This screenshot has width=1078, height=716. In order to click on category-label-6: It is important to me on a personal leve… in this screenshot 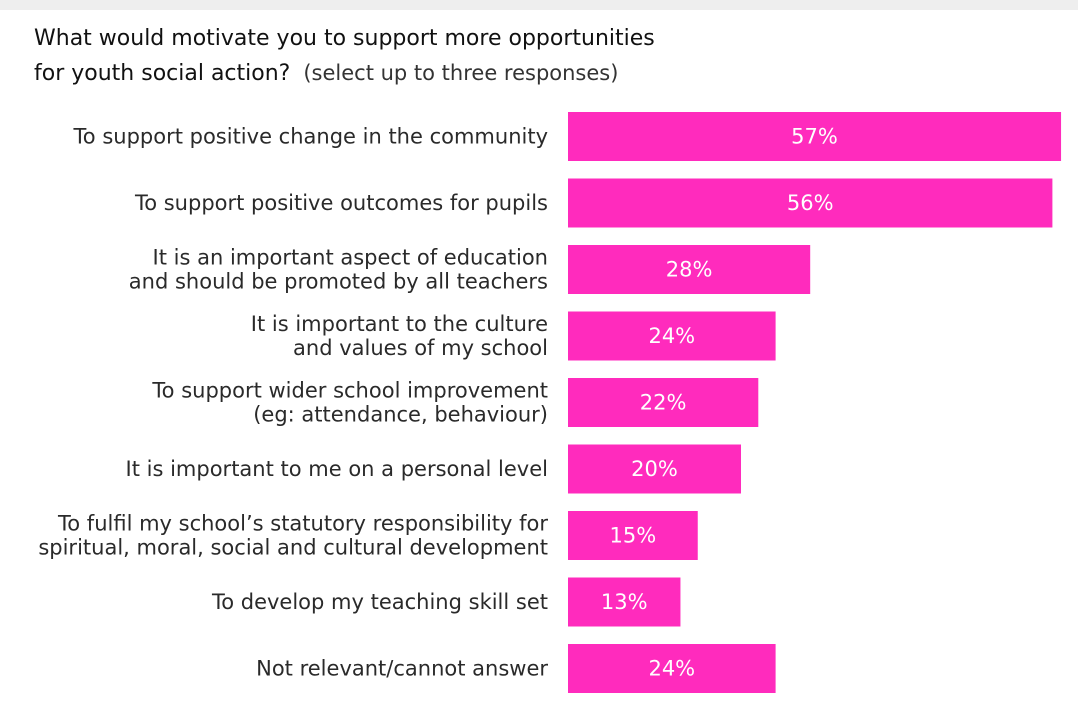, I will do `click(337, 469)`.